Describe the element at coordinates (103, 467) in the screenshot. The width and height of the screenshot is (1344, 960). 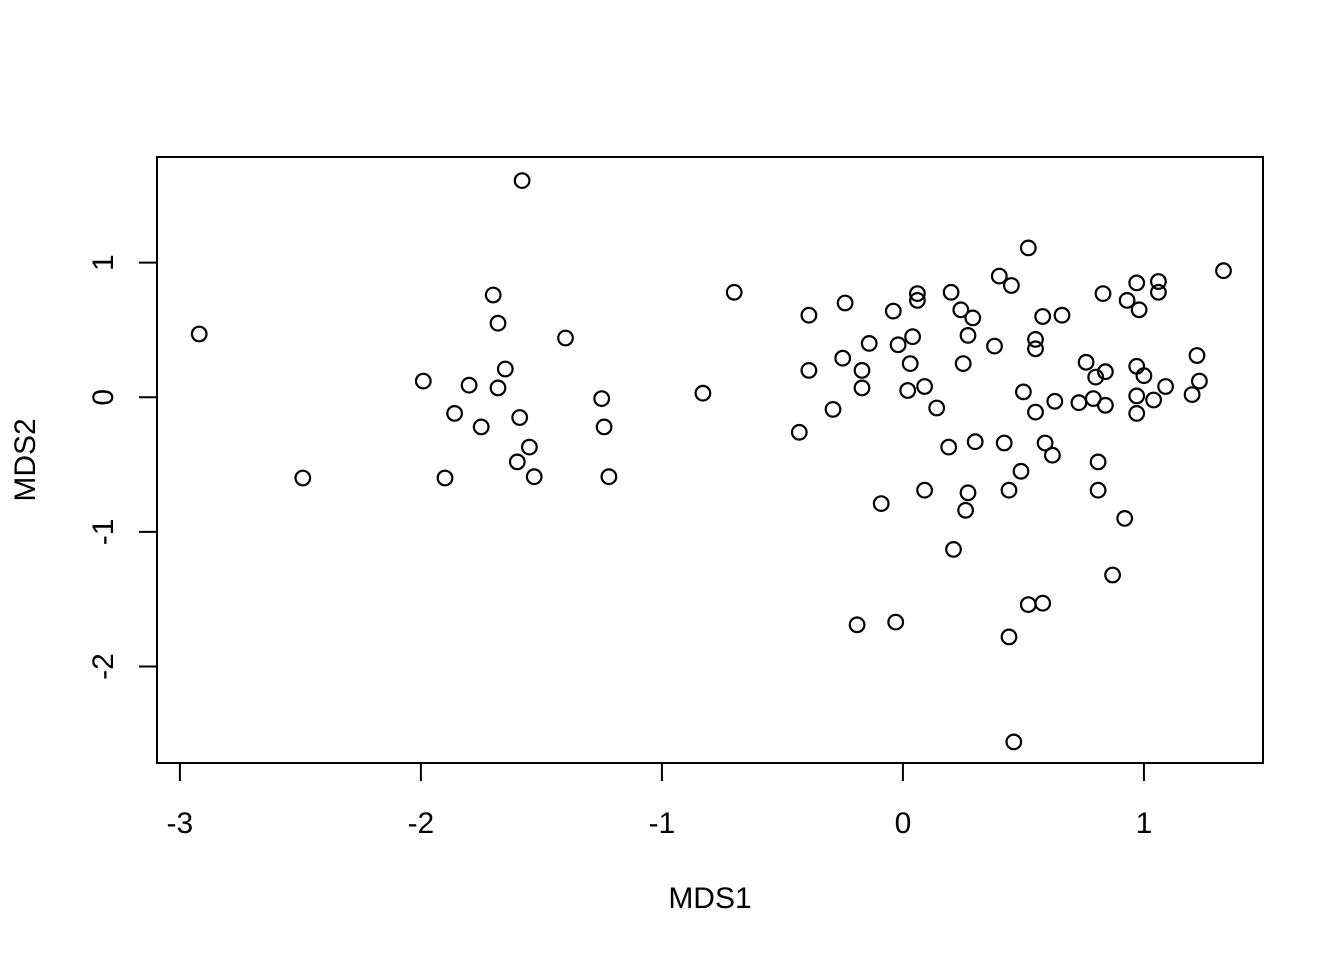
I see `y-axis-tick-labels: -2 -1 0 1` at that location.